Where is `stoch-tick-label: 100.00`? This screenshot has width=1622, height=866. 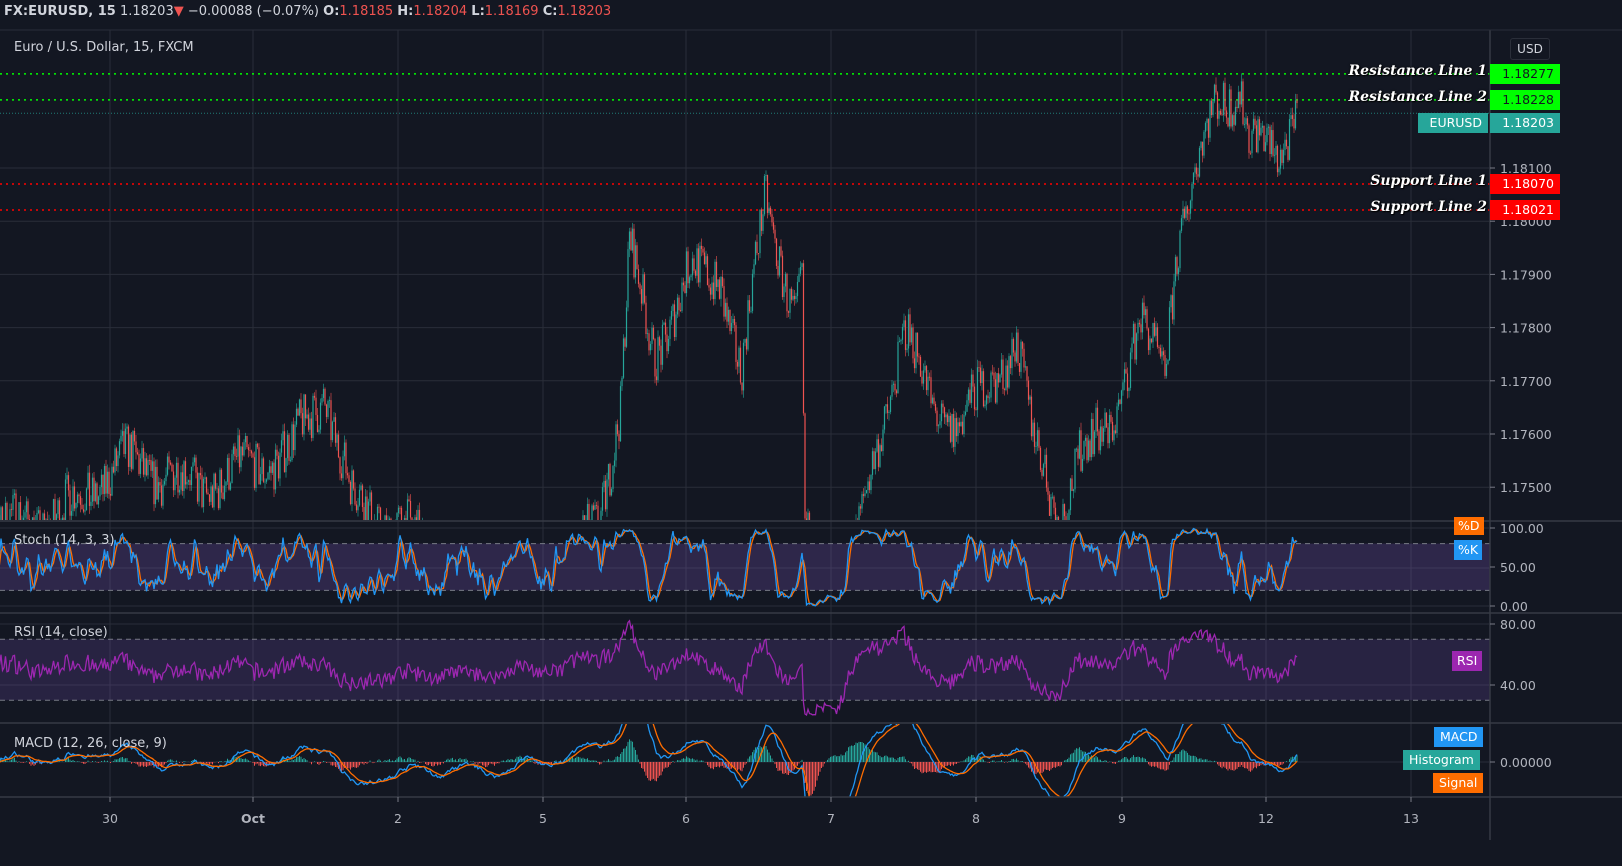
stoch-tick-label: 100.00 is located at coordinates (1522, 528).